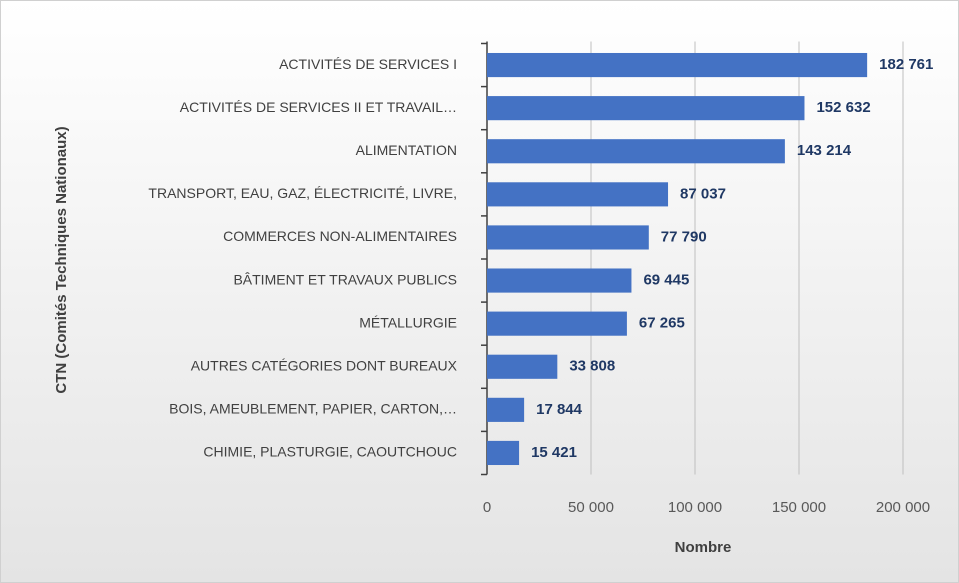 This screenshot has height=583, width=959. I want to click on value-label: 69 445, so click(666, 280).